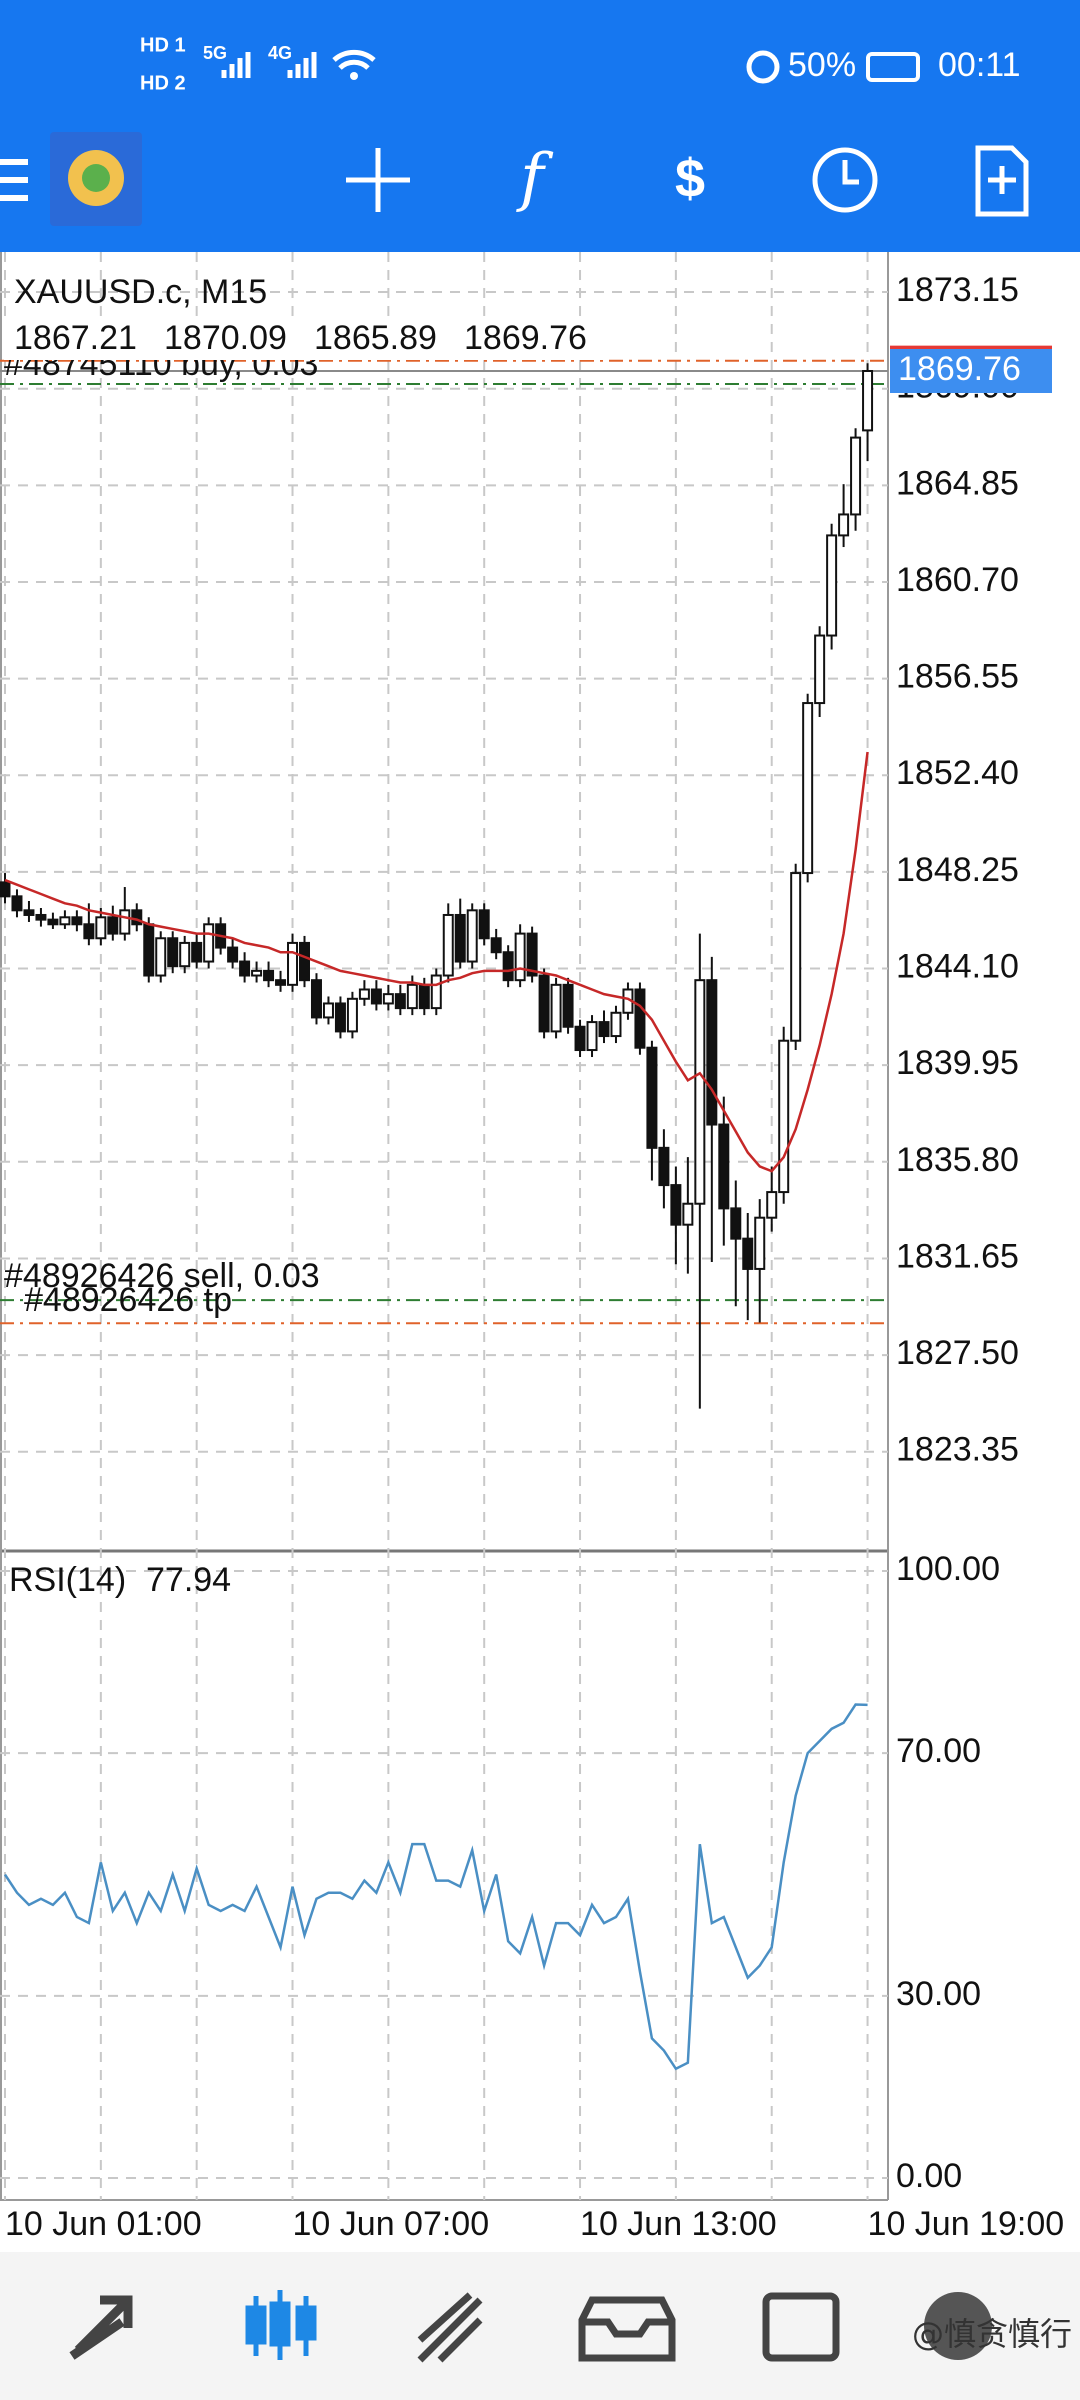  I want to click on y-tick-label: 1823.35, so click(957, 1450).